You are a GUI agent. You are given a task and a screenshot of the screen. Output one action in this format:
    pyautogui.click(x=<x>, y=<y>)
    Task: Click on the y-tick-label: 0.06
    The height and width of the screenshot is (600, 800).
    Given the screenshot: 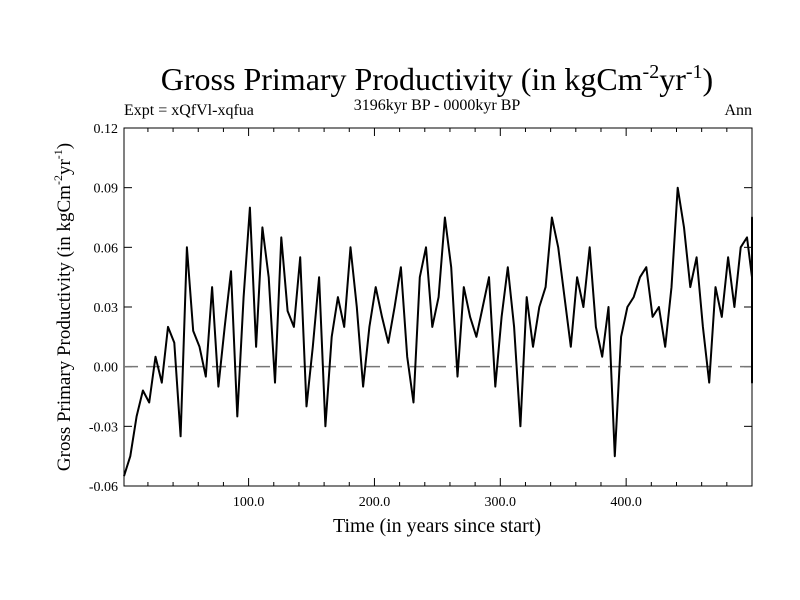 What is the action you would take?
    pyautogui.click(x=106, y=248)
    